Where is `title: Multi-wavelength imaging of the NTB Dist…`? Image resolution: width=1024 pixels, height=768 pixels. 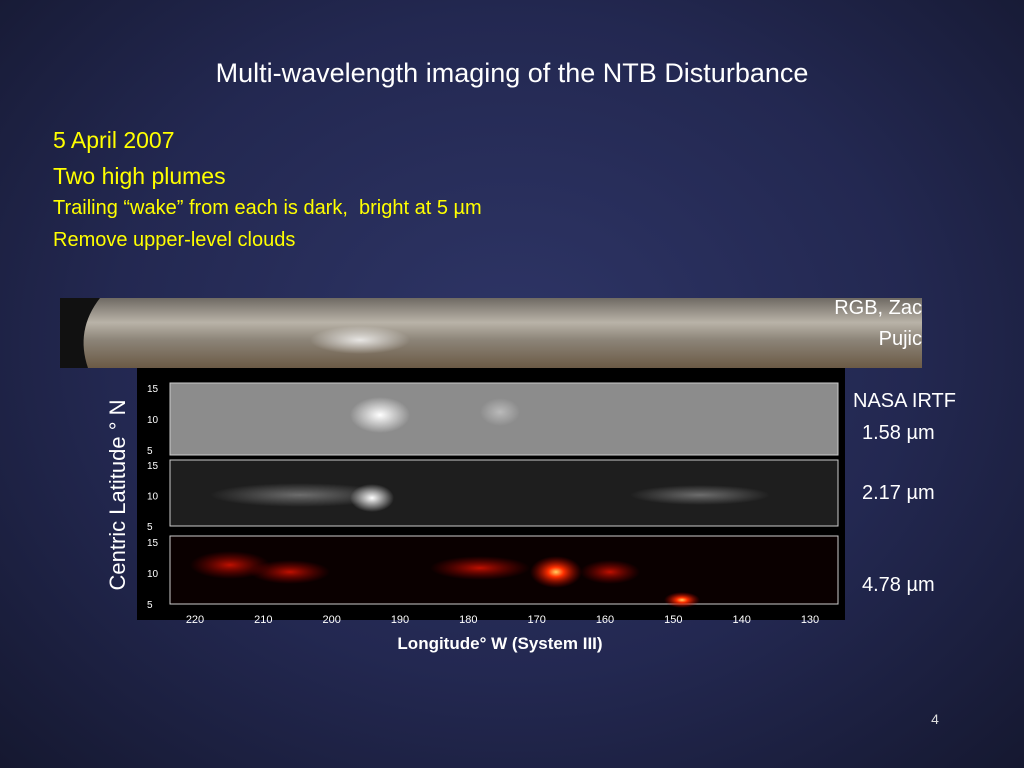 title: Multi-wavelength imaging of the NTB Dist… is located at coordinates (512, 73).